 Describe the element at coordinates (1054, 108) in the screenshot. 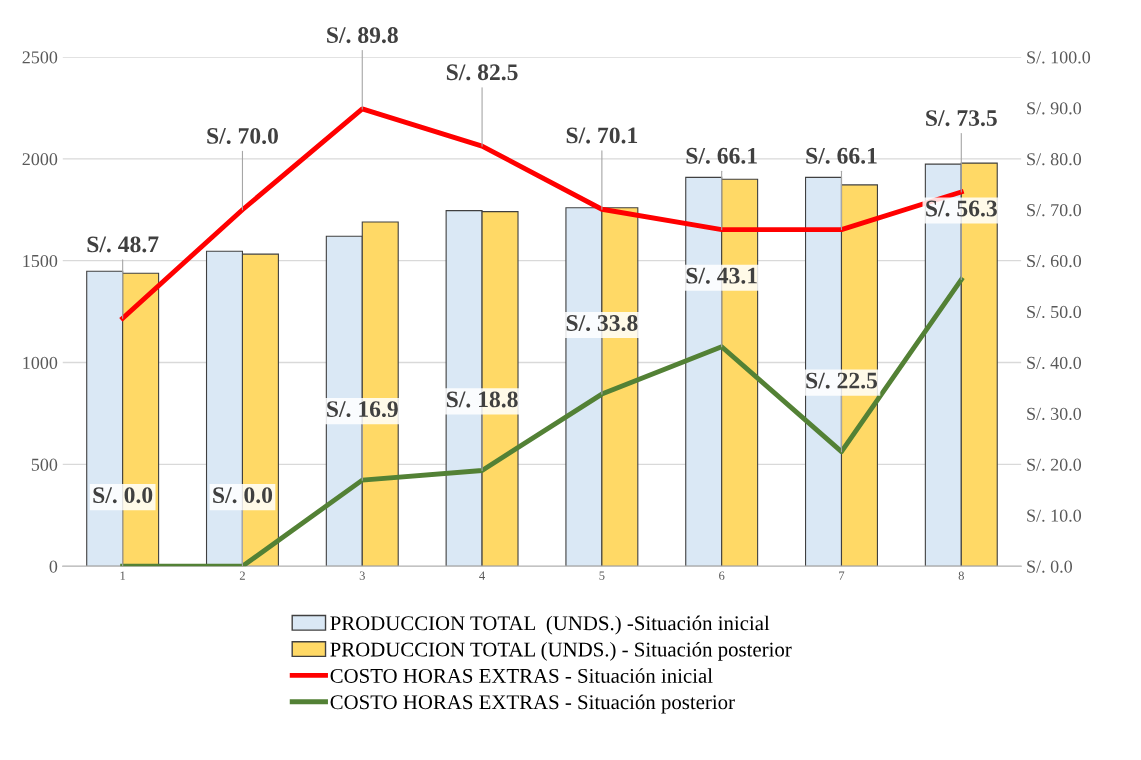

I see `y2-tick-label: S/. 90.0` at that location.